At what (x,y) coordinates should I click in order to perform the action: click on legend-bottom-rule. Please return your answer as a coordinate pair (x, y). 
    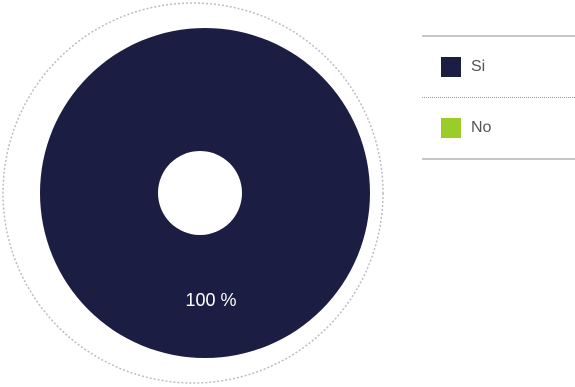
    Looking at the image, I should click on (498, 159).